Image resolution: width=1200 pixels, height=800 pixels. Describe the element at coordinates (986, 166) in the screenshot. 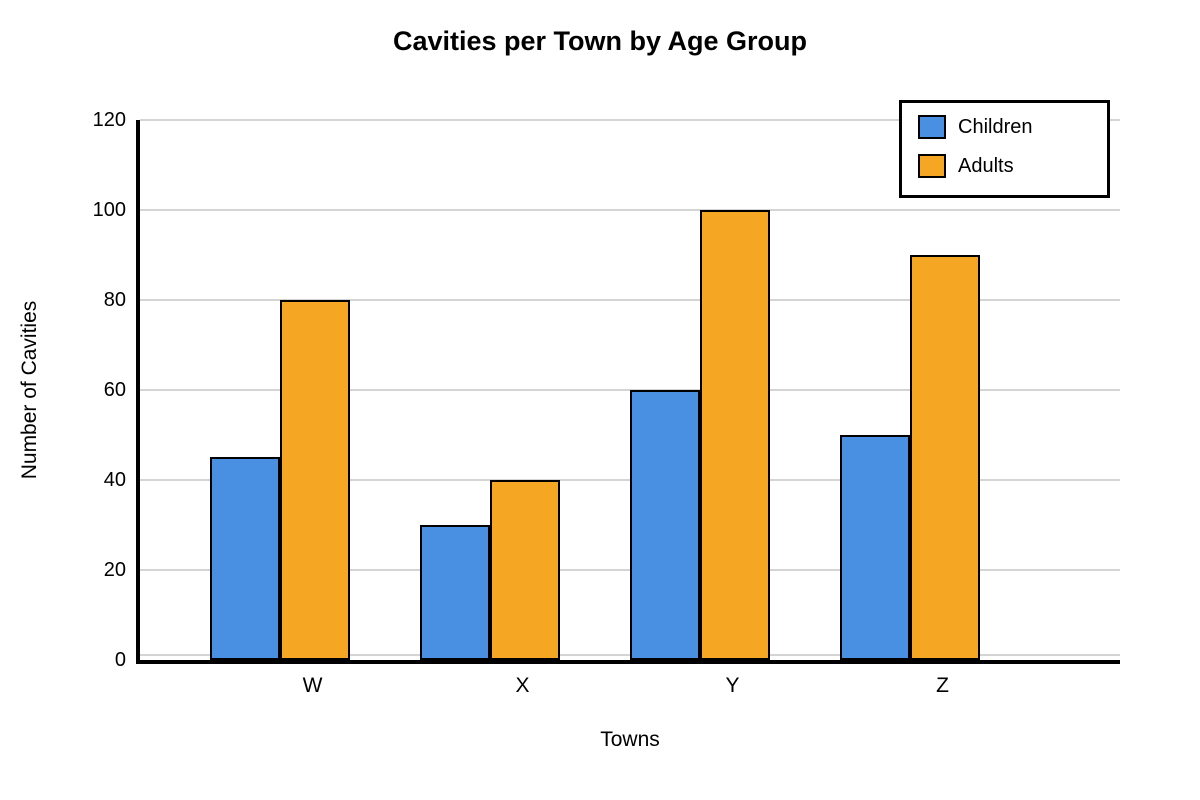

I see `legend-label-adults: Adults` at that location.